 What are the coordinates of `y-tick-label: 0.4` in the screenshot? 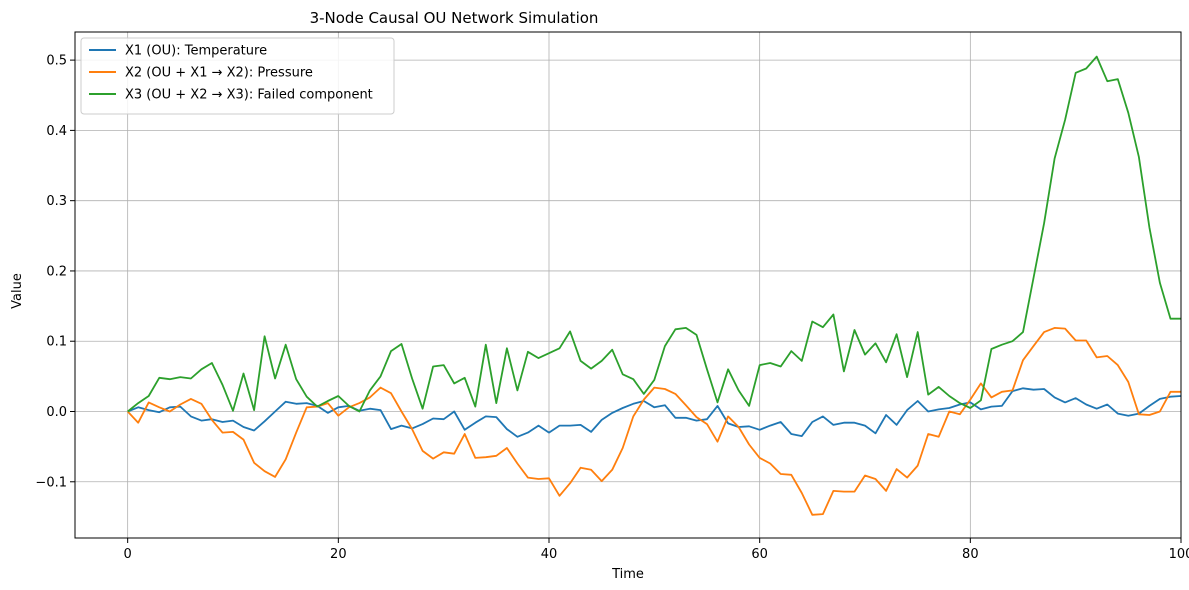 It's located at (56, 131).